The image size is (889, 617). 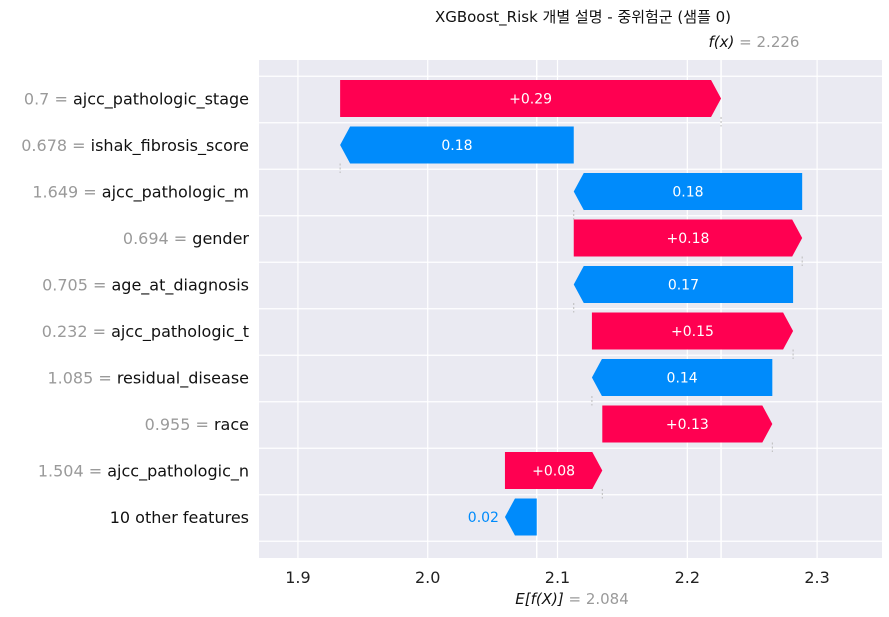 I want to click on feature-label: 1.504 = ajcc_pathologic_n, so click(x=143, y=472).